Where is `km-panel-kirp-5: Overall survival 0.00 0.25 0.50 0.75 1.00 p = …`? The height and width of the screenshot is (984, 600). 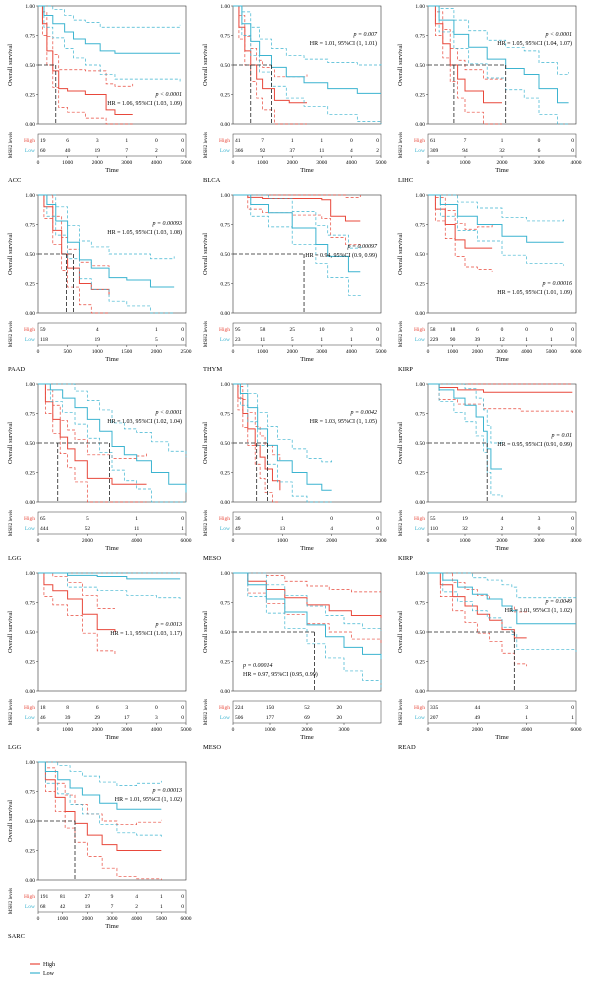
km-panel-kirp-5: Overall survival 0.00 0.25 0.50 0.75 1.00 p = … is located at coordinates (489, 283).